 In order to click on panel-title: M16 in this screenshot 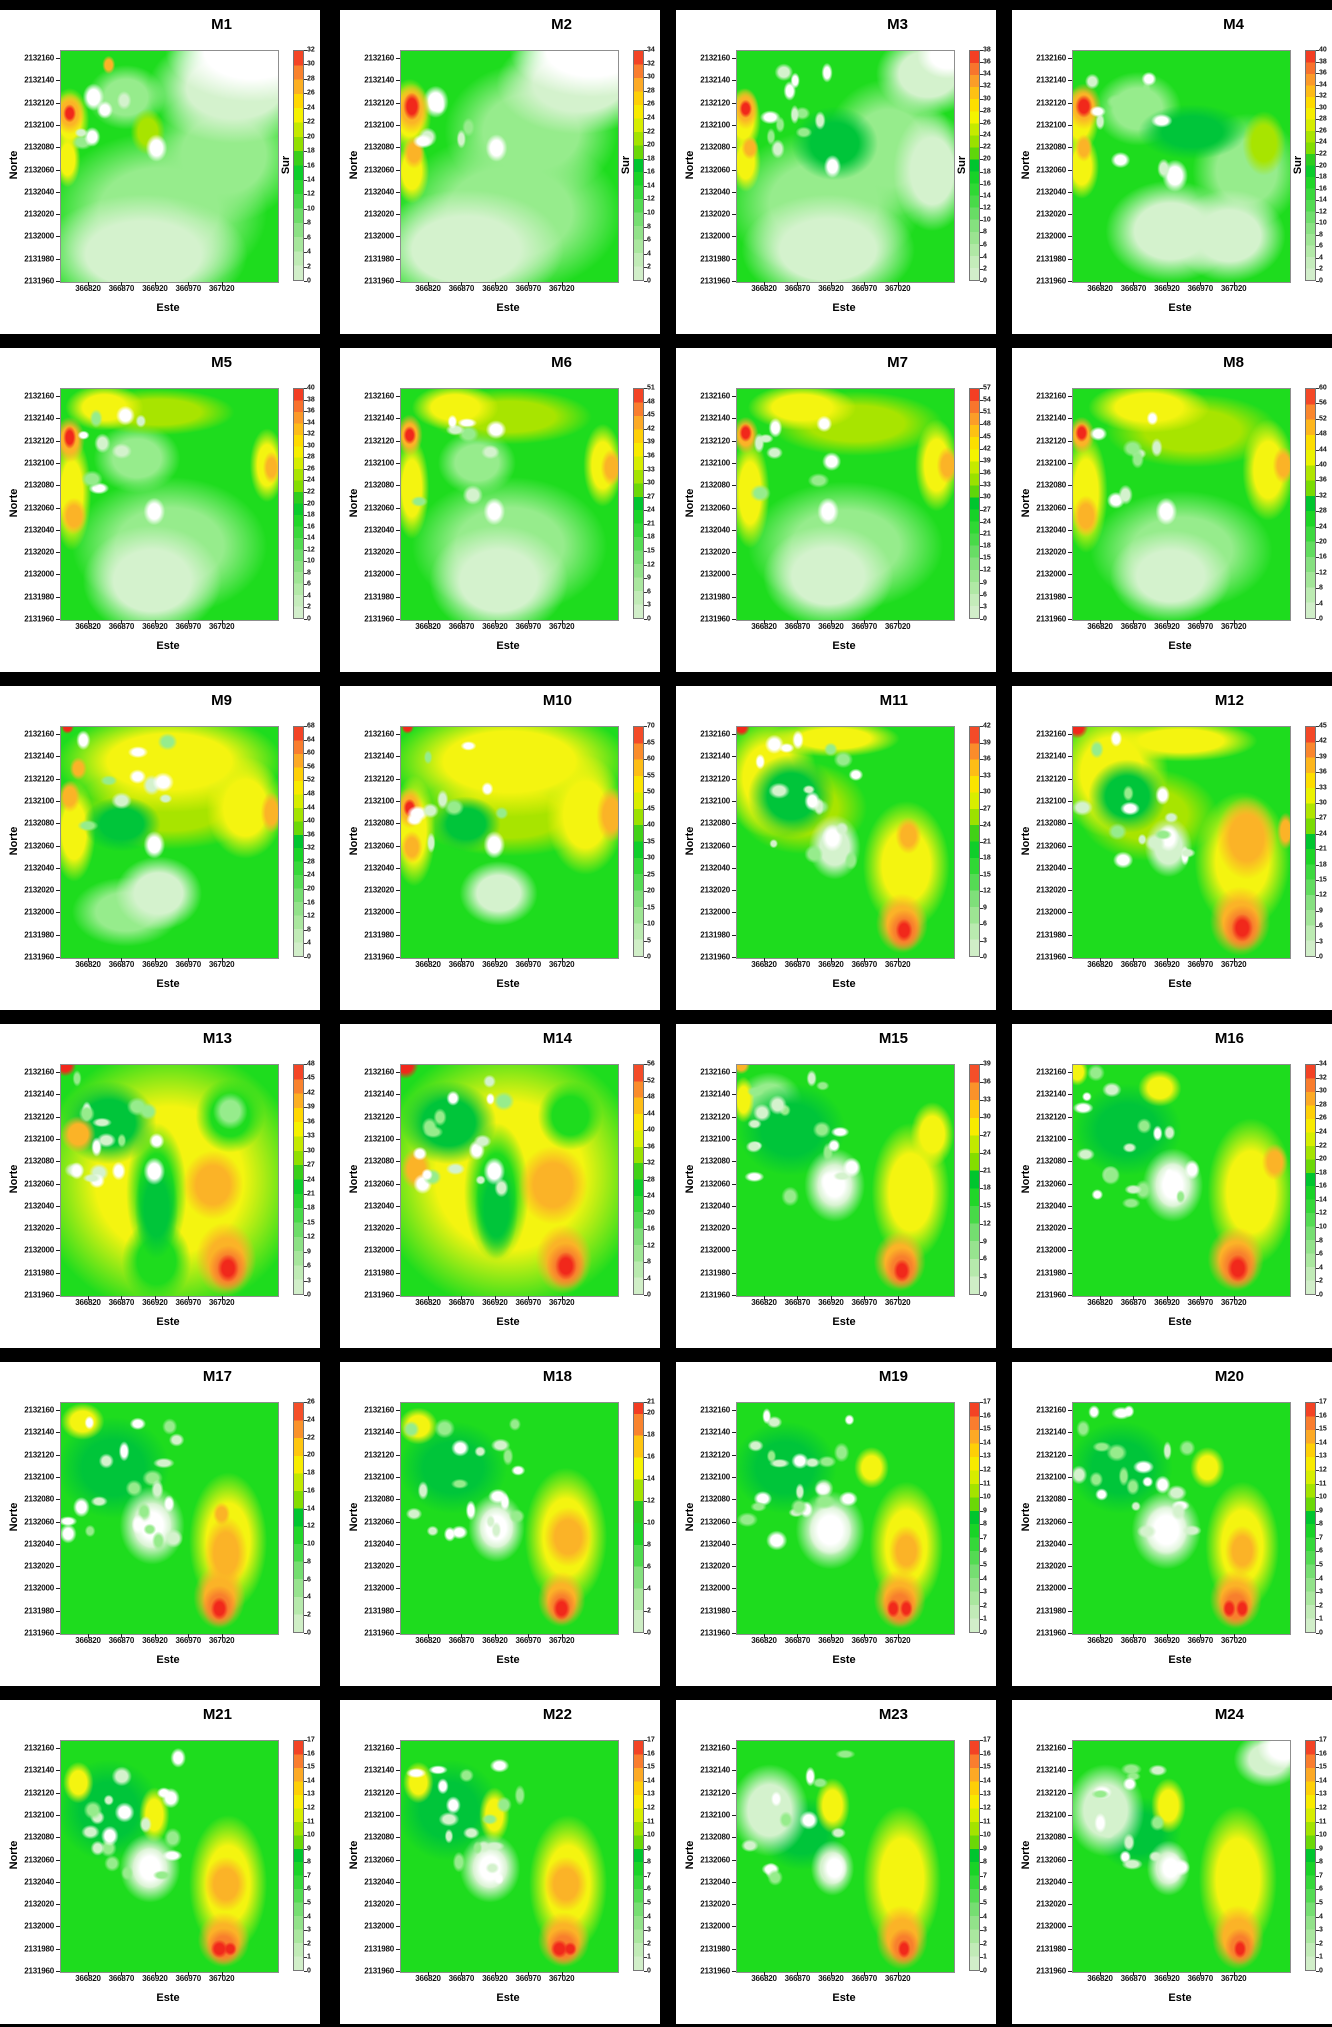, I will do `click(1229, 1038)`.